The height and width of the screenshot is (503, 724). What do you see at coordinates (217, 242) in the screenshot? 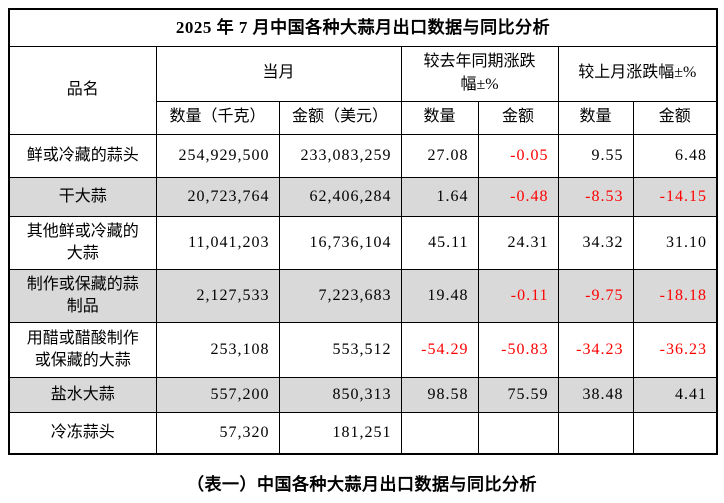
I see `qty-kg-cell: 11,041,203` at bounding box center [217, 242].